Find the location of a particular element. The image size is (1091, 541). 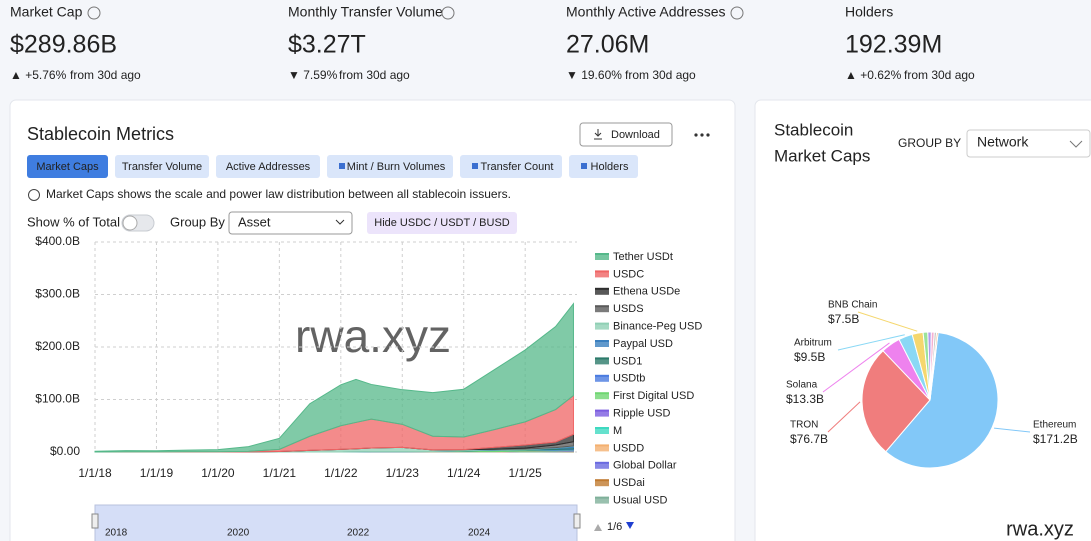

legend-label: USDD is located at coordinates (628, 448).